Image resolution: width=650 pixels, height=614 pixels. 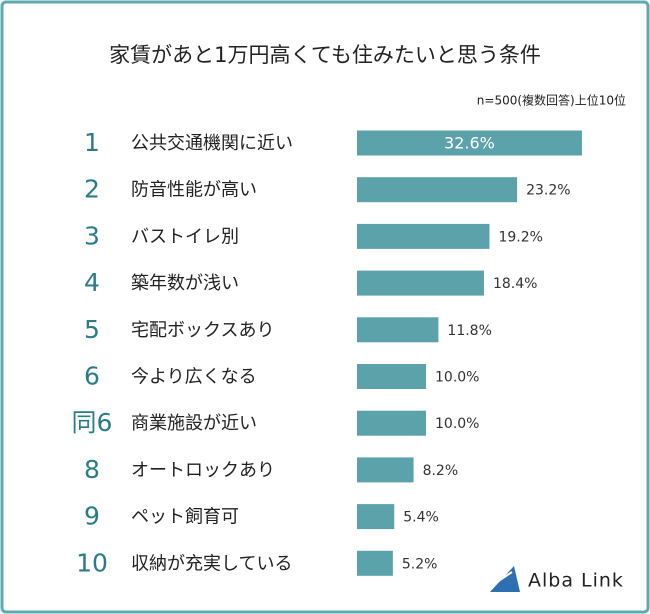 What do you see at coordinates (469, 331) in the screenshot?
I see `value-label: 11.8%` at bounding box center [469, 331].